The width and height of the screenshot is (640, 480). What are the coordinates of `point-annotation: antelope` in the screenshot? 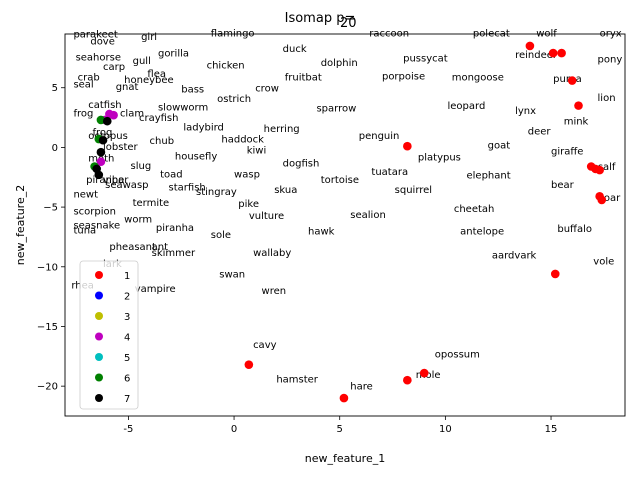 It's located at (482, 232).